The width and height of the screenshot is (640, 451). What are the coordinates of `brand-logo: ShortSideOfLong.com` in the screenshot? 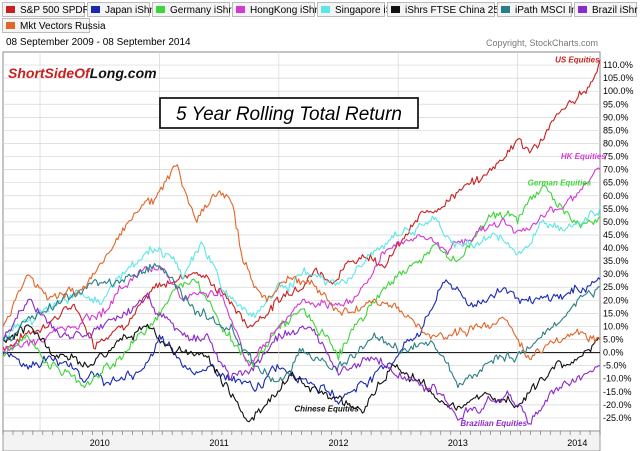 It's located at (82, 73).